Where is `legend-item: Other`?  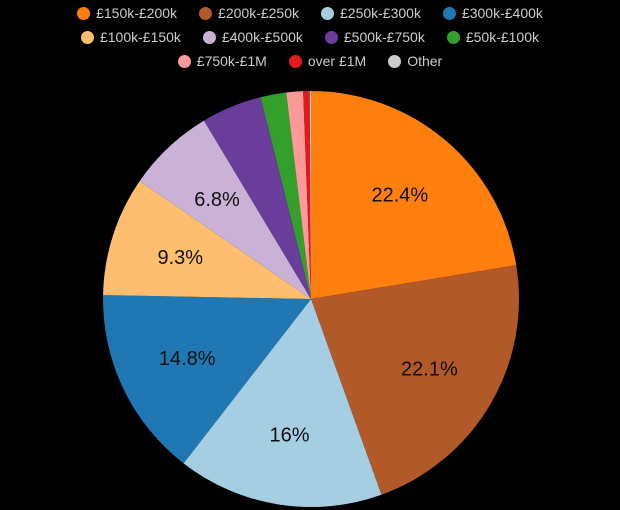 legend-item: Other is located at coordinates (415, 61).